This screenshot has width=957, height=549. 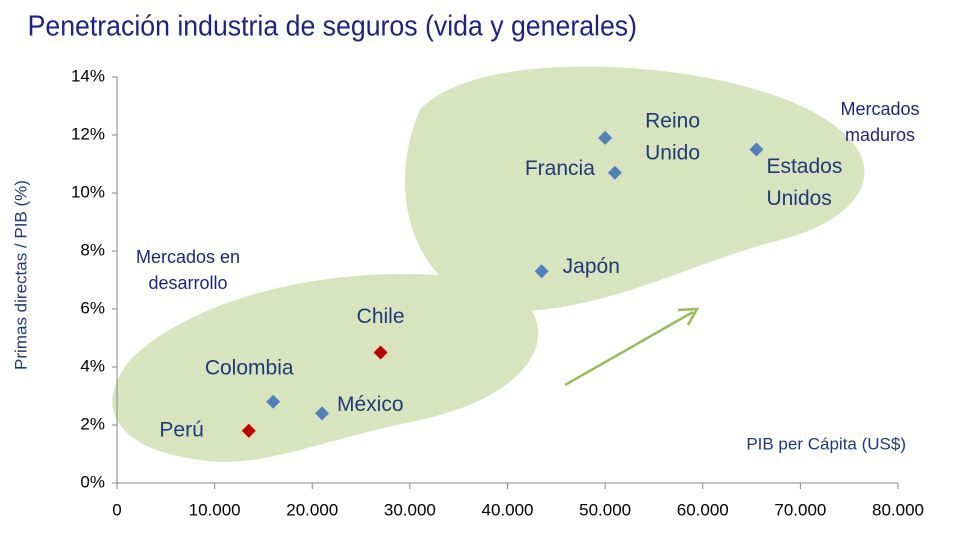 What do you see at coordinates (92, 481) in the screenshot?
I see `y-tick-label: 0%` at bounding box center [92, 481].